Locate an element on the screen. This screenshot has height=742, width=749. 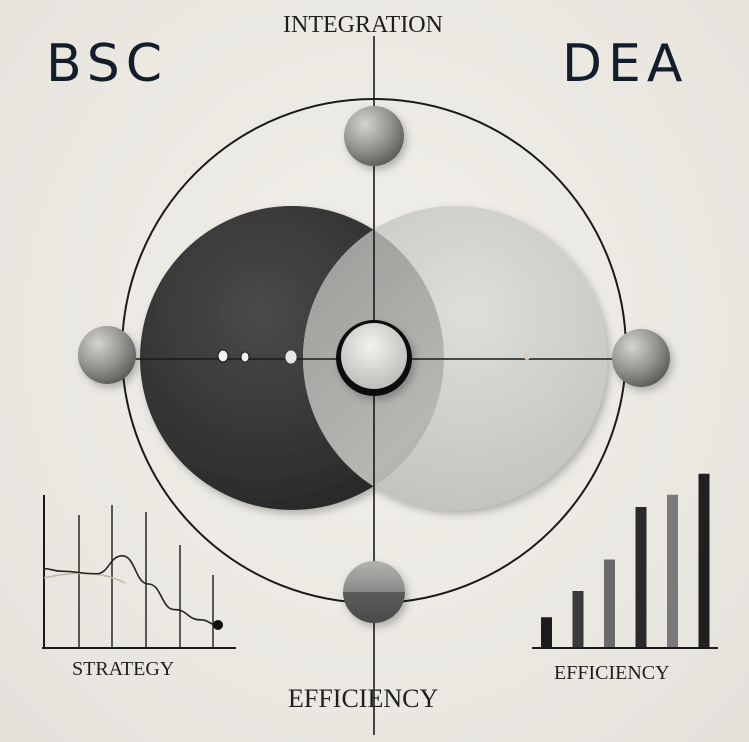
strategy-faint-curve is located at coordinates (84, 578).